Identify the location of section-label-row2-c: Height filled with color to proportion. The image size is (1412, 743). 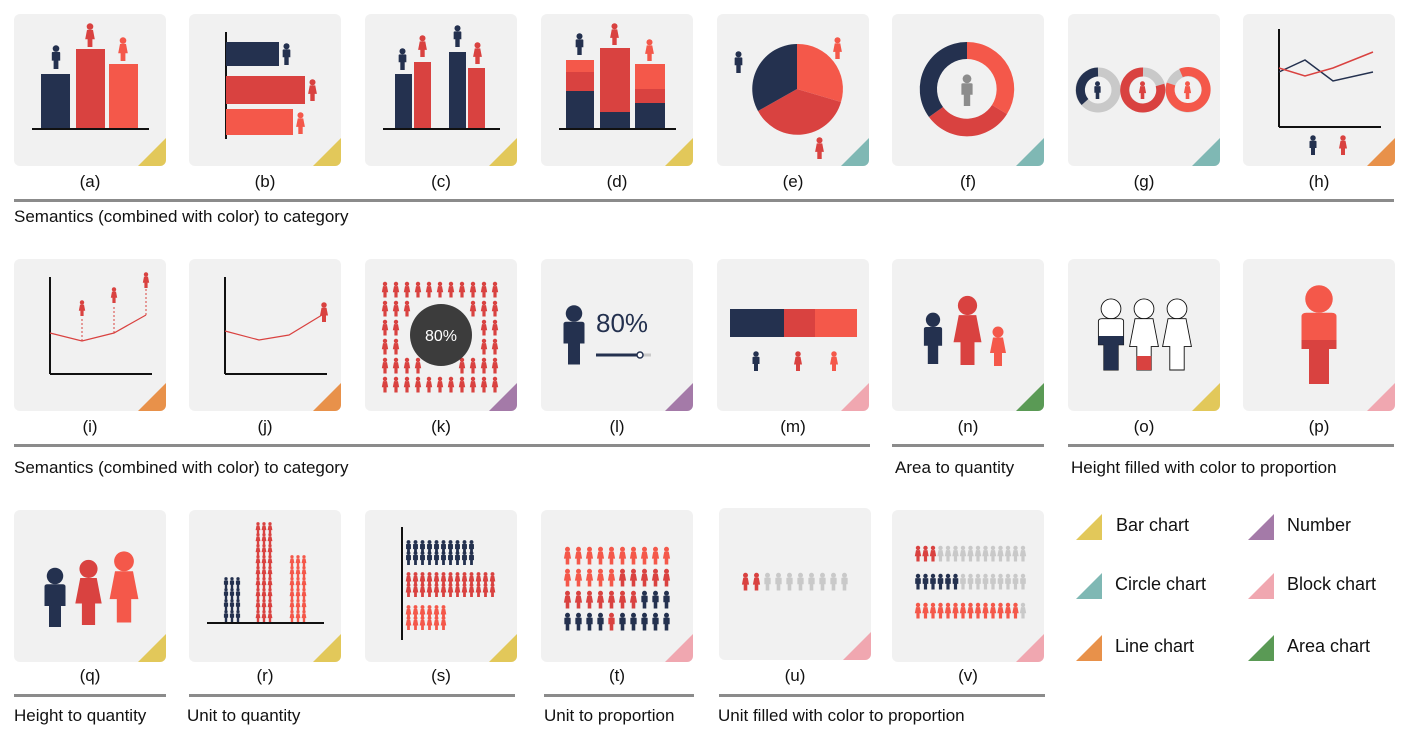
(1204, 467).